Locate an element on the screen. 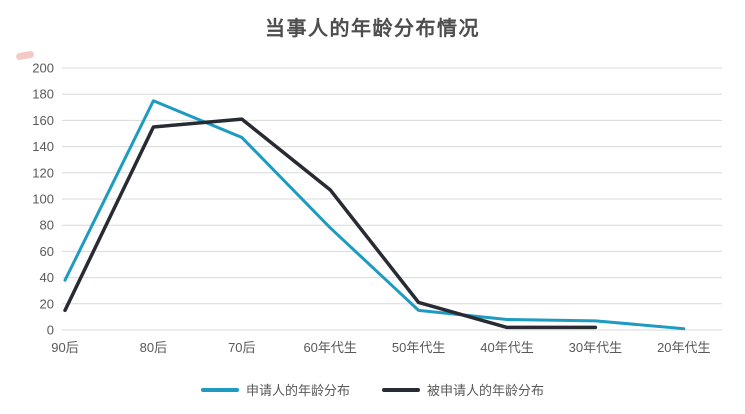 This screenshot has width=745, height=414. respondent-line-swatch-icon is located at coordinates (401, 389).